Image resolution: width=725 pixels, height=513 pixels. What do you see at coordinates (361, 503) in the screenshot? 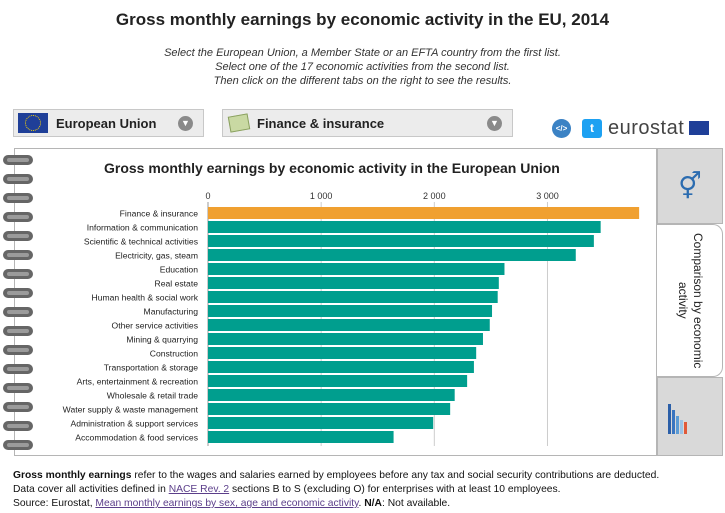
I see `footnote-text: .` at bounding box center [361, 503].